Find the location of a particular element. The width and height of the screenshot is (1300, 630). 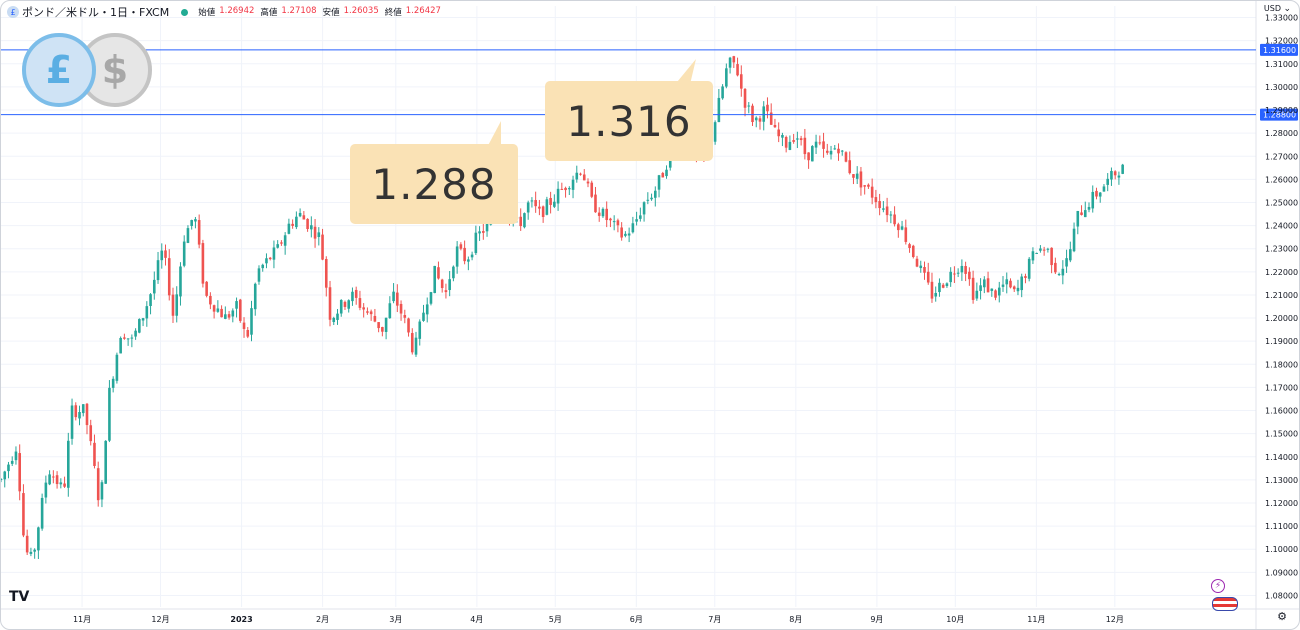

axis-currency-label: USD is located at coordinates (1272, 8).